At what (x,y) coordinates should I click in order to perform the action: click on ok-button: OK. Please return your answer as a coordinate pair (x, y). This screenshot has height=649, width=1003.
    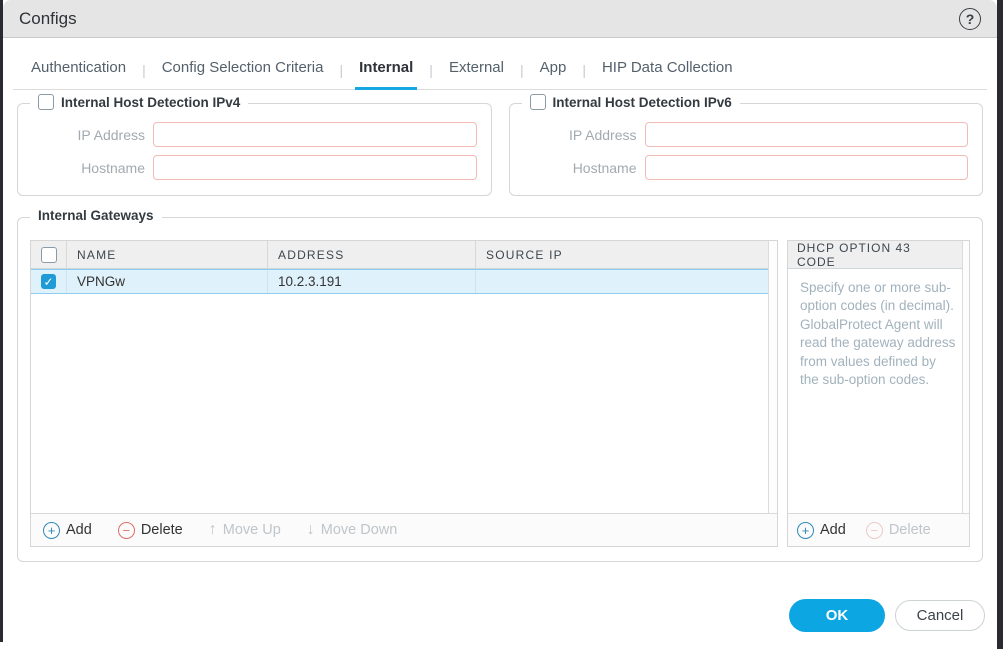
    Looking at the image, I should click on (837, 615).